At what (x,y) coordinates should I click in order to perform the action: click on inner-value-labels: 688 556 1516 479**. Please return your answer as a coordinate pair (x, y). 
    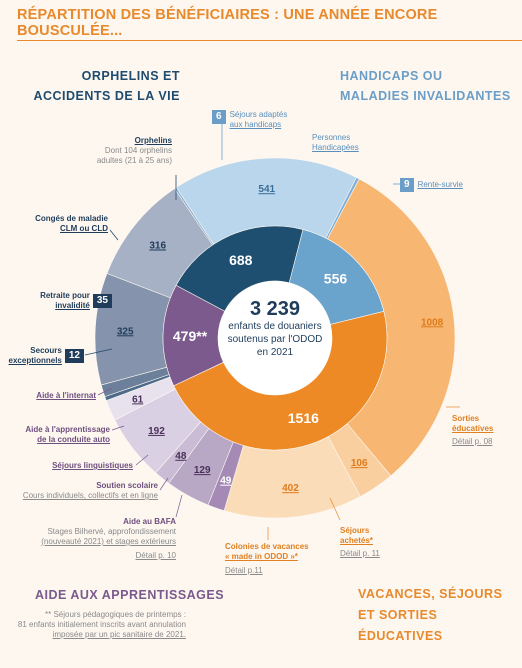
    Looking at the image, I should click on (260, 339).